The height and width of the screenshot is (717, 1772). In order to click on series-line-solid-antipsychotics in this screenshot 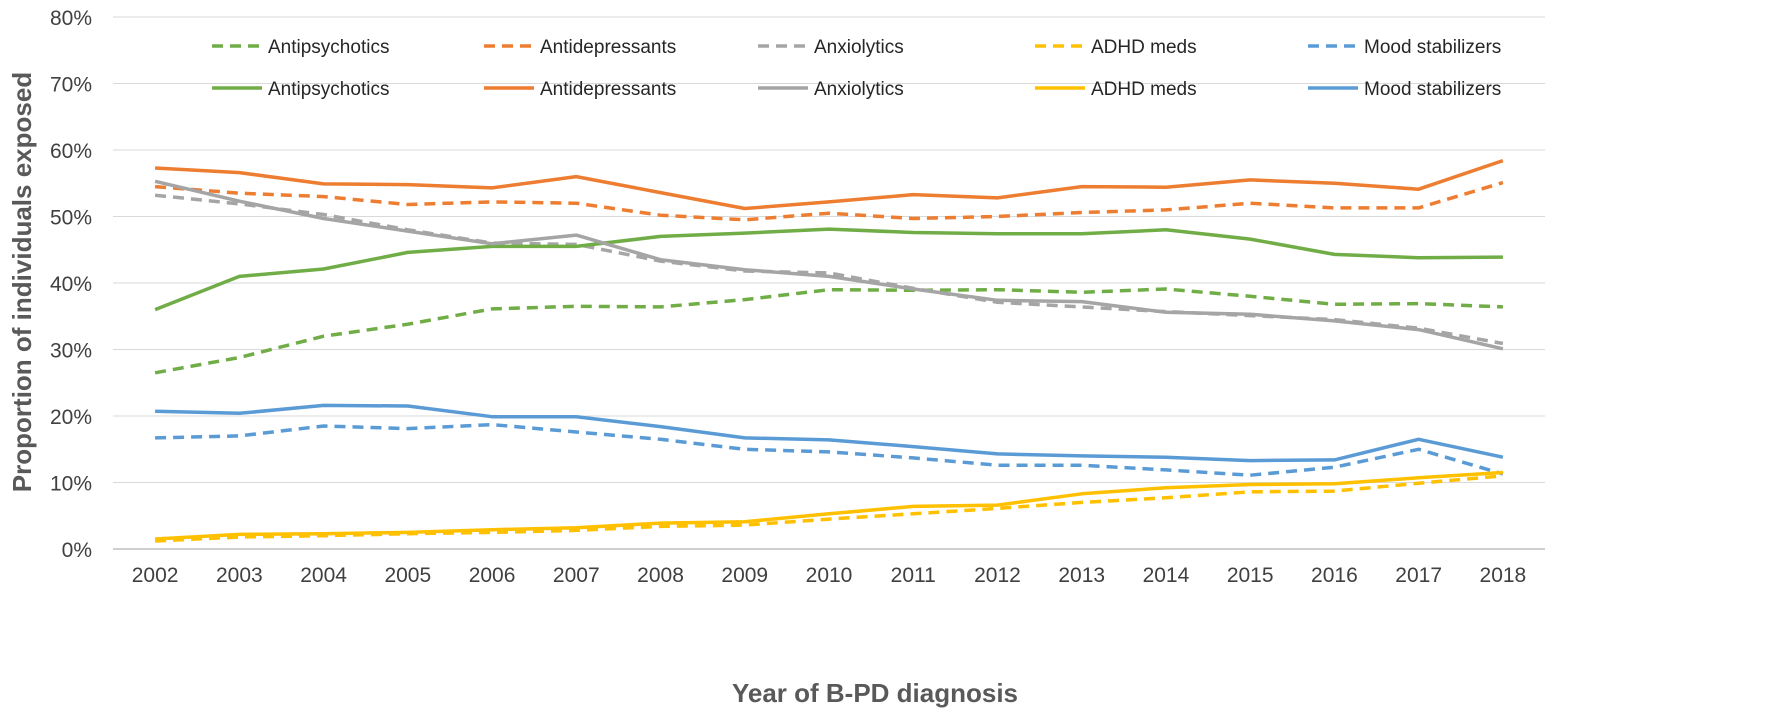, I will do `click(828, 269)`.